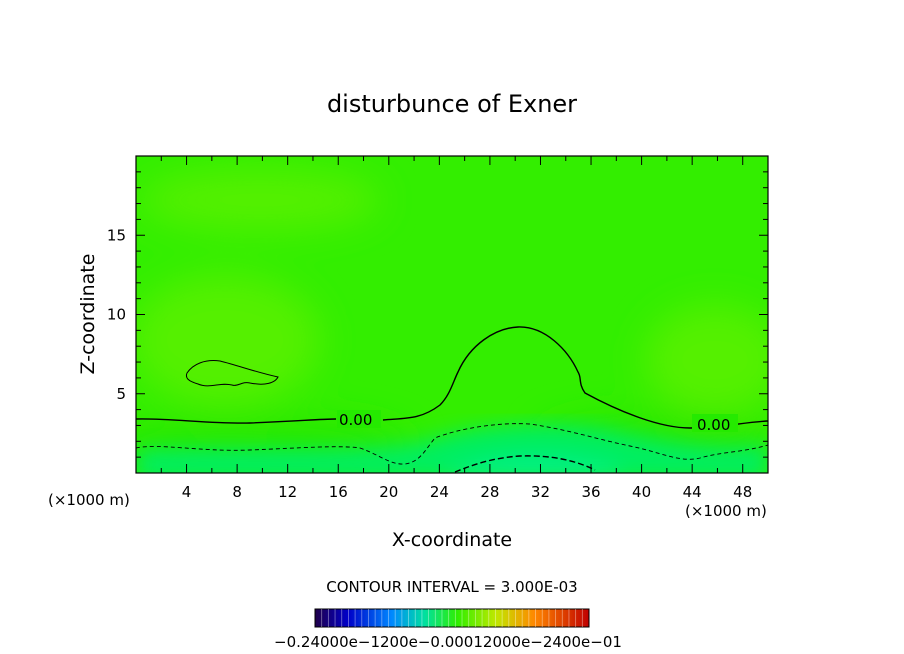  What do you see at coordinates (232, 373) in the screenshot?
I see `contour-line-closed-small` at bounding box center [232, 373].